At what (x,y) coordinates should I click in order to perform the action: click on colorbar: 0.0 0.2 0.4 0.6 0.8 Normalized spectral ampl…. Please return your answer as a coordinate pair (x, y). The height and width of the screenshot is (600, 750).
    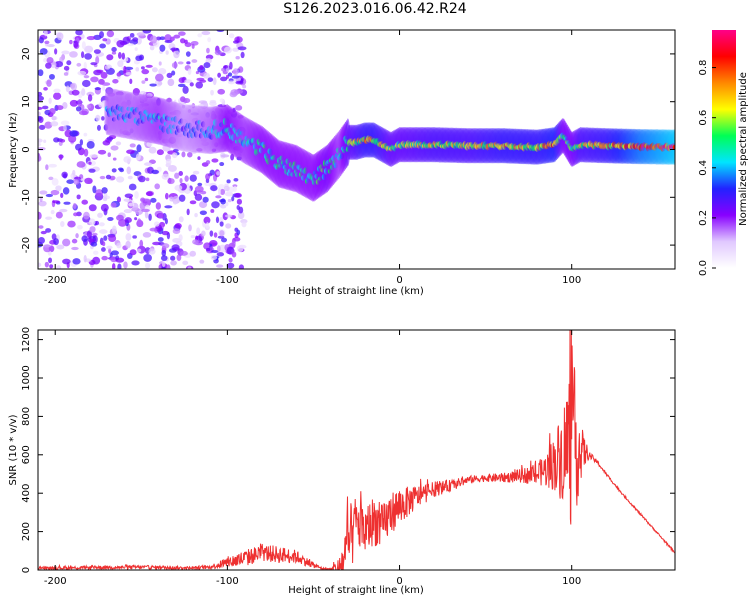
    Looking at the image, I should click on (723, 153).